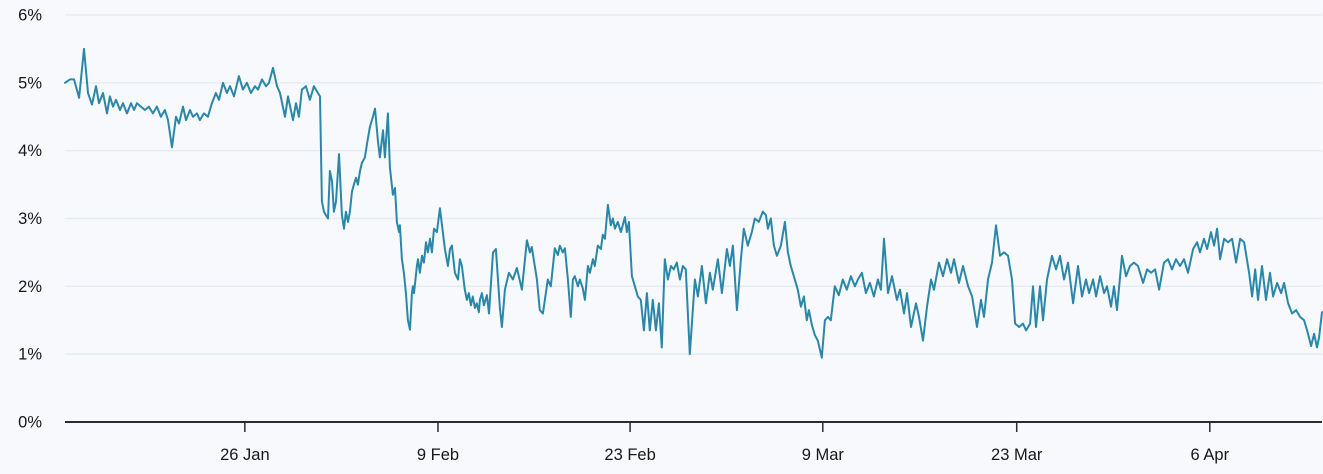 The width and height of the screenshot is (1323, 474). Describe the element at coordinates (30, 423) in the screenshot. I see `y-axis-tick-label: 0%` at that location.